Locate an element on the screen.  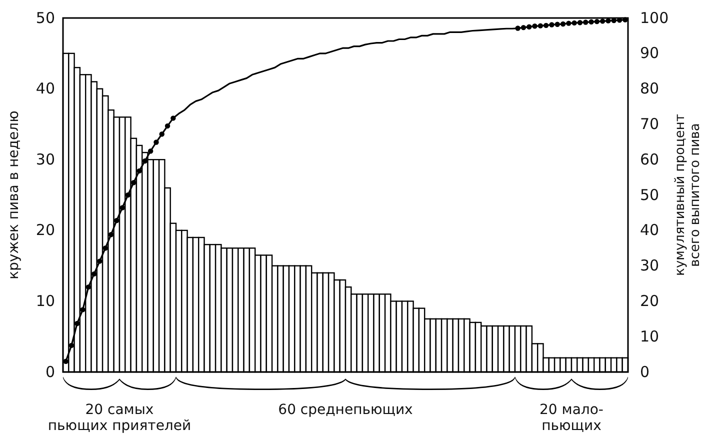
y-tick-label: 0 is located at coordinates (50, 371).